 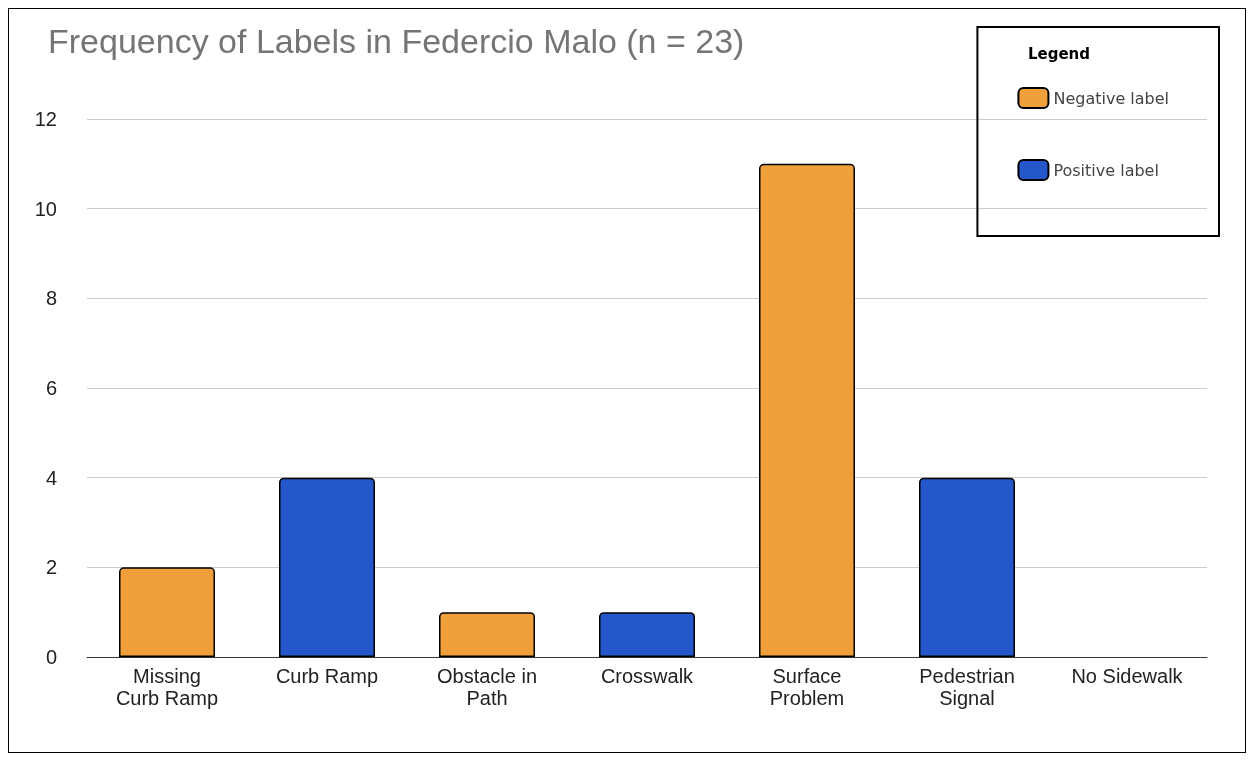 I want to click on legend-label: Negative label, so click(x=1111, y=98).